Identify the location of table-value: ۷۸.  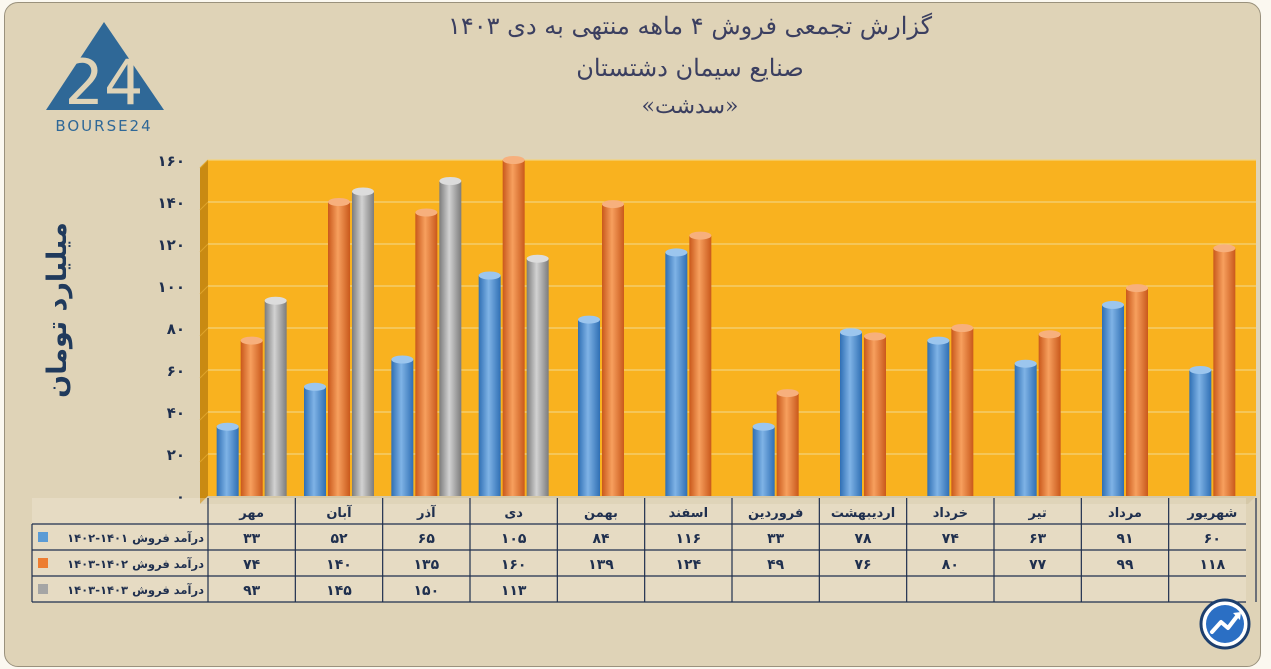
(863, 539).